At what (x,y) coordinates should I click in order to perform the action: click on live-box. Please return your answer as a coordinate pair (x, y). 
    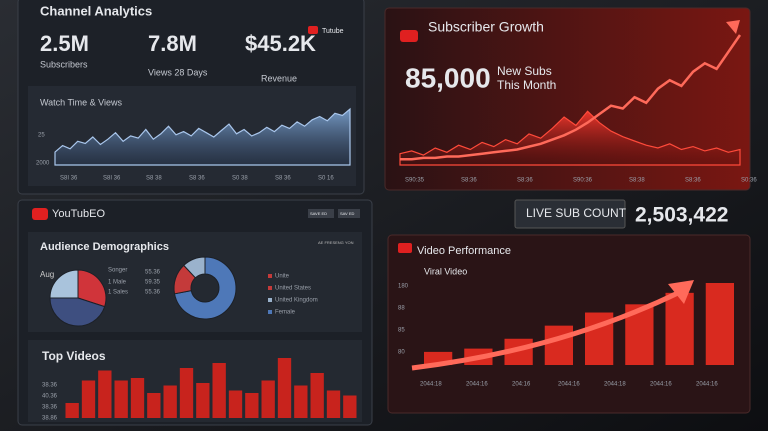
    Looking at the image, I should click on (570, 214).